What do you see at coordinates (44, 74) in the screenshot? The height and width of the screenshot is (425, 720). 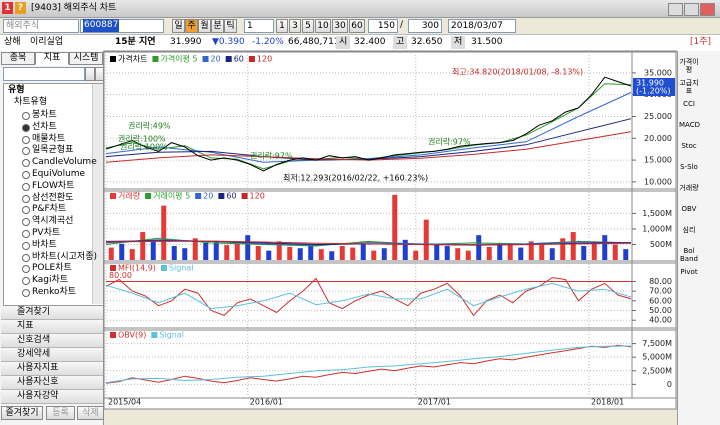 I see `search-input` at bounding box center [44, 74].